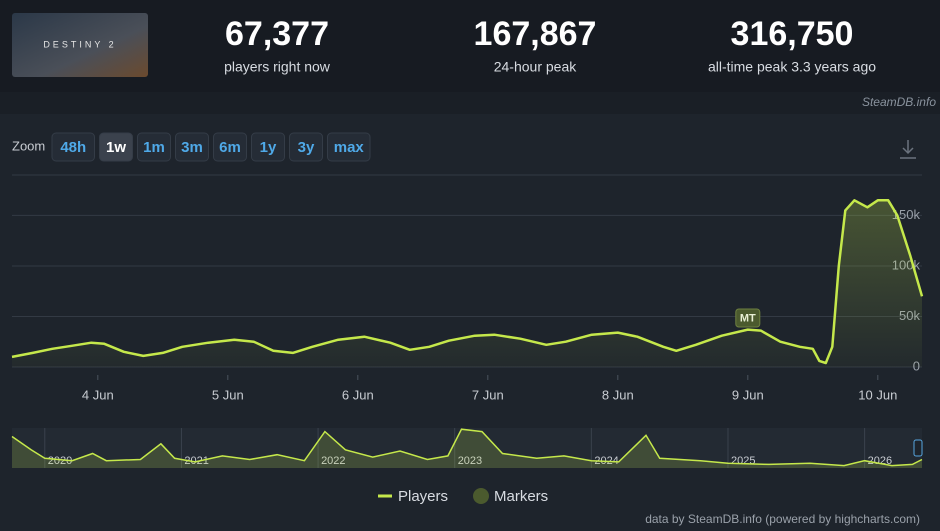  What do you see at coordinates (28, 145) in the screenshot?
I see `zoom-label: Zoom` at bounding box center [28, 145].